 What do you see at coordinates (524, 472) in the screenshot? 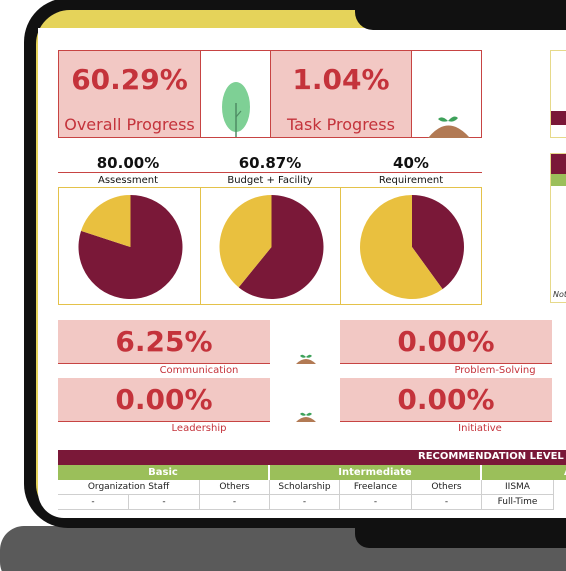
I see `level-advanced: A` at bounding box center [524, 472].